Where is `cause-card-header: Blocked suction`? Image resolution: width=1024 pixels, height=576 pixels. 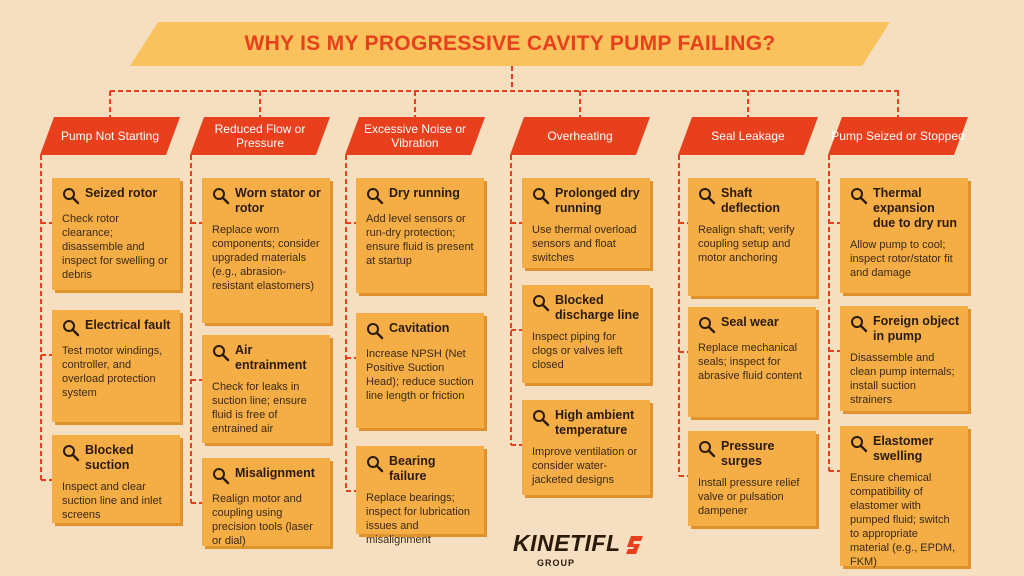
cause-card-header: Blocked suction is located at coordinates (117, 458).